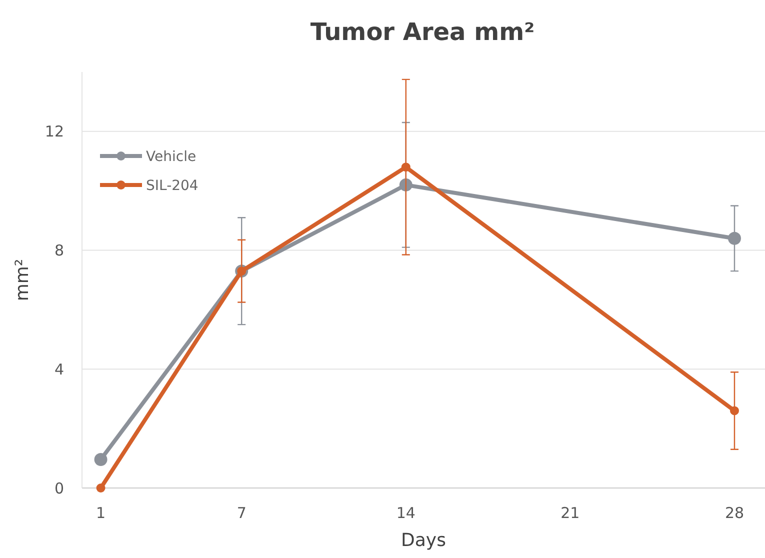 The height and width of the screenshot is (558, 765). I want to click on x-tick-label: 1, so click(101, 513).